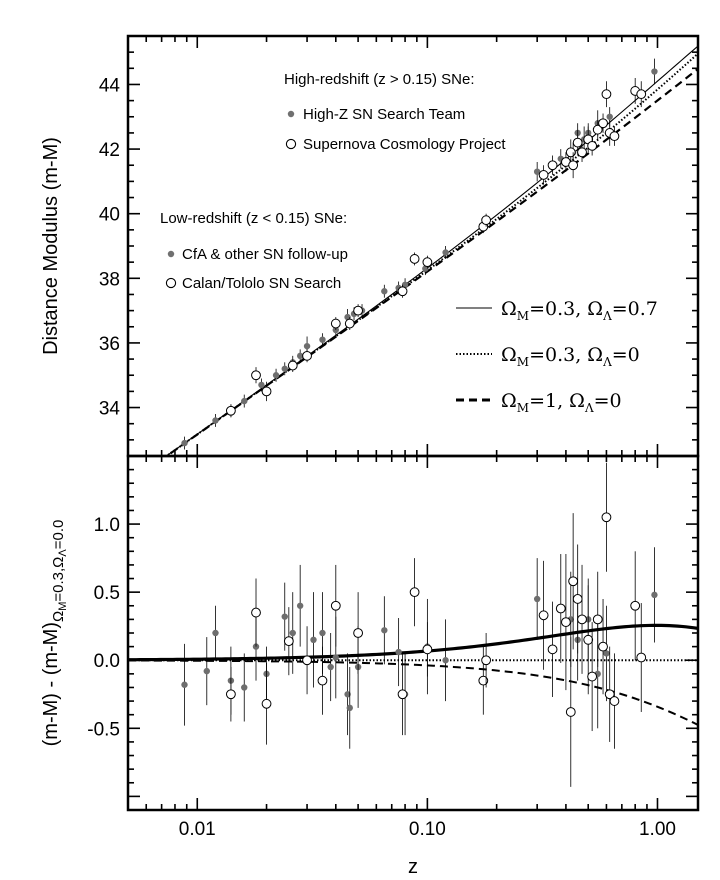 The height and width of the screenshot is (880, 720). What do you see at coordinates (560, 309) in the screenshot?
I see `model-om-number: 0.3` at bounding box center [560, 309].